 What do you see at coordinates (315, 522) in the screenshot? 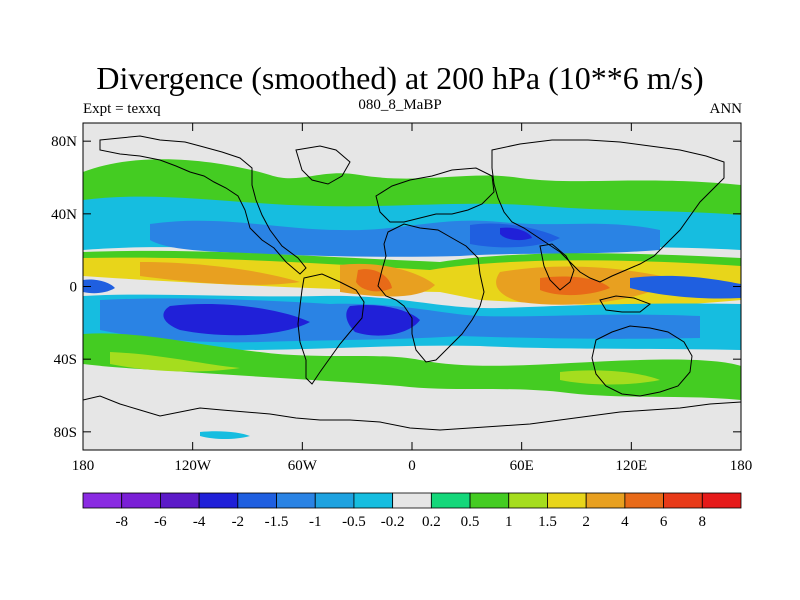
I see `colorbar-label: -1` at bounding box center [315, 522].